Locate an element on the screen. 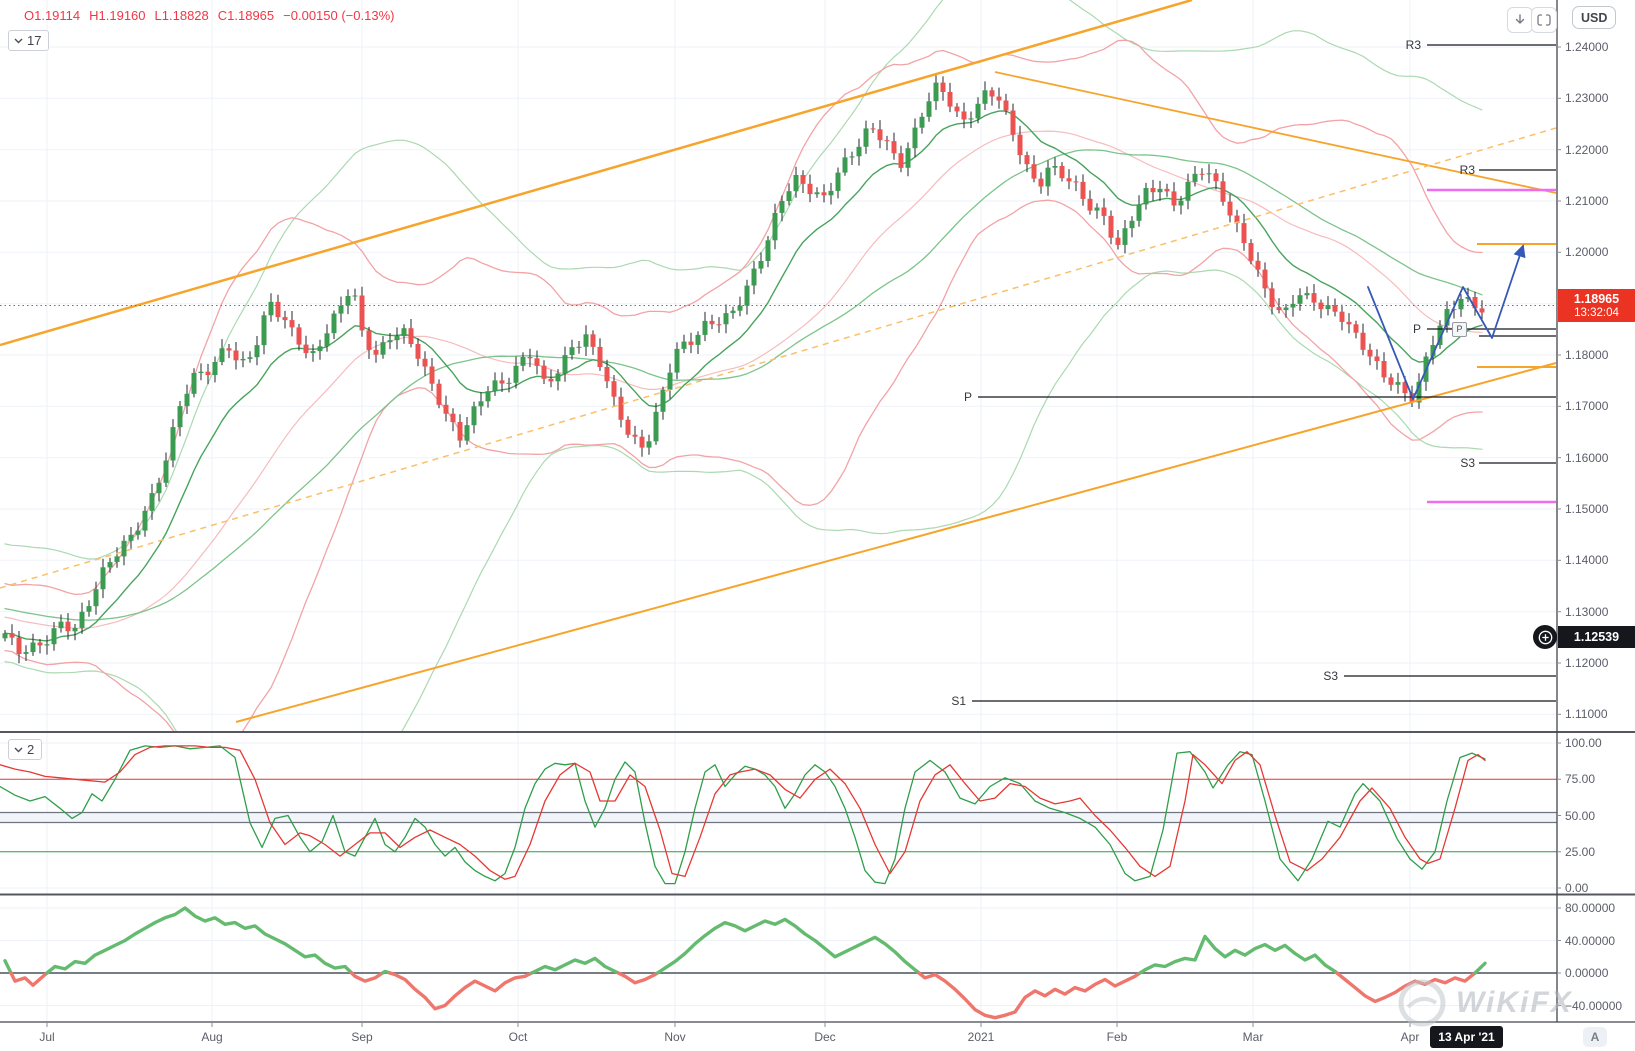  panel-collapse-chip: 2 is located at coordinates (25, 749).